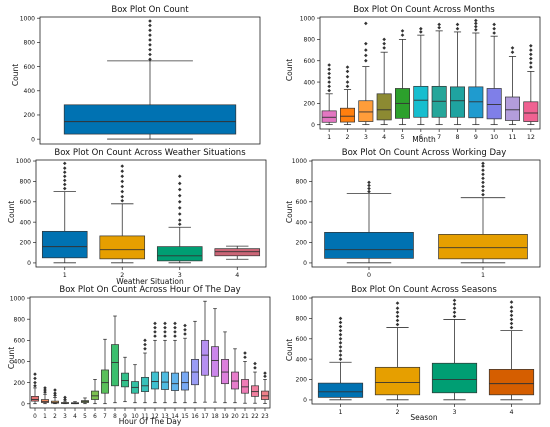  Describe the element at coordinates (175, 417) in the screenshot. I see `x-tick-label: 14` at that location.